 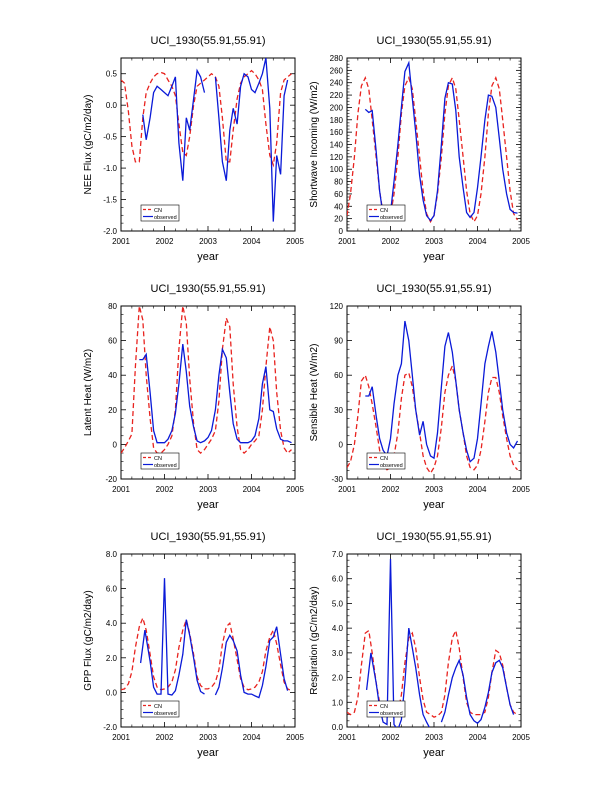 I want to click on y-tick-label: 8.0, so click(x=112, y=554).